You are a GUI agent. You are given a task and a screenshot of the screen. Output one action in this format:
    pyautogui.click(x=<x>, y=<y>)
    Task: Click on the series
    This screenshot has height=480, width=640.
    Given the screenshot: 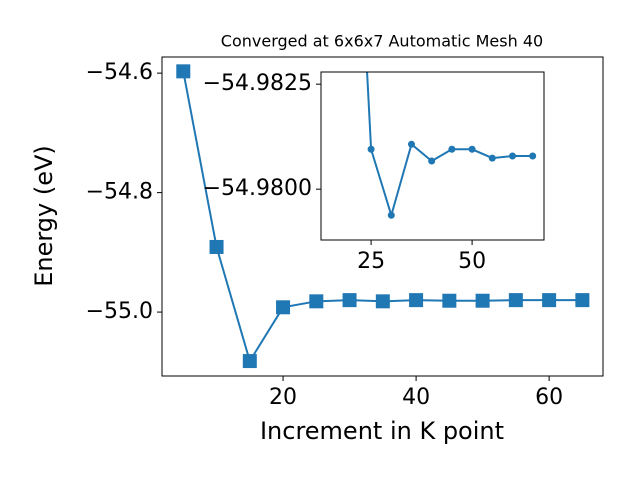 What is the action you would take?
    pyautogui.click(x=451, y=145)
    